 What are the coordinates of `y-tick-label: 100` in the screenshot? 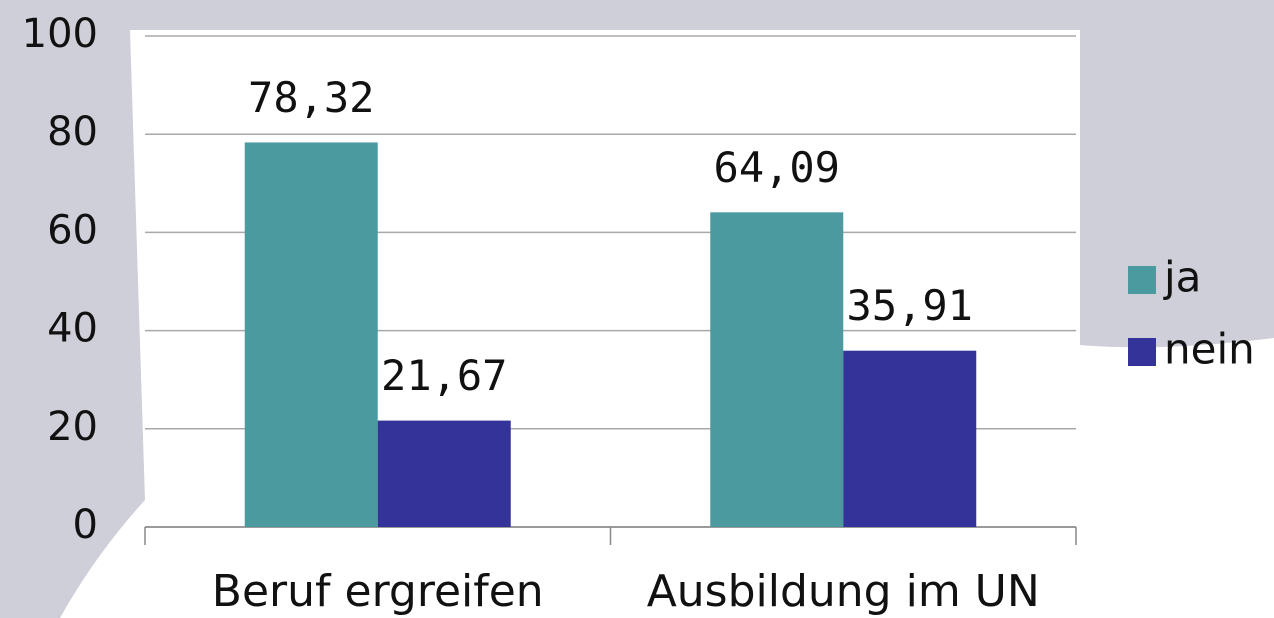 It's located at (60, 34).